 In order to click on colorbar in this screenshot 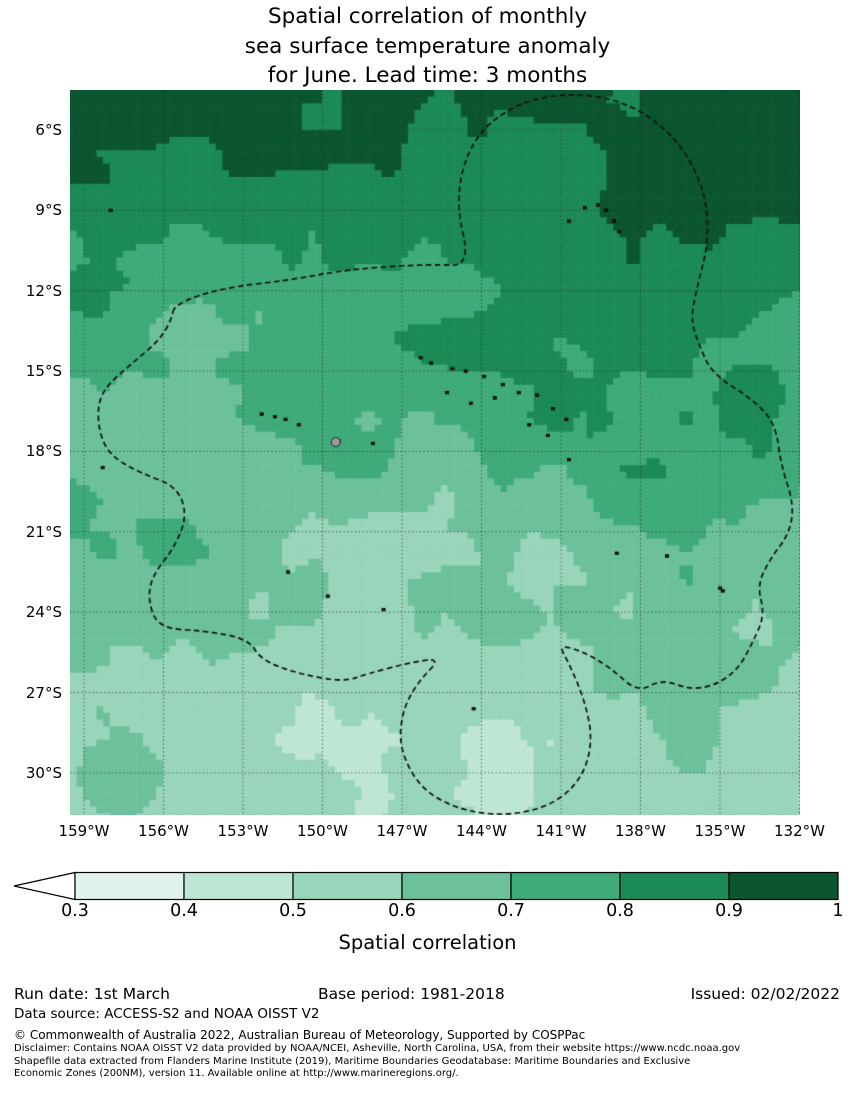, I will do `click(427, 886)`.